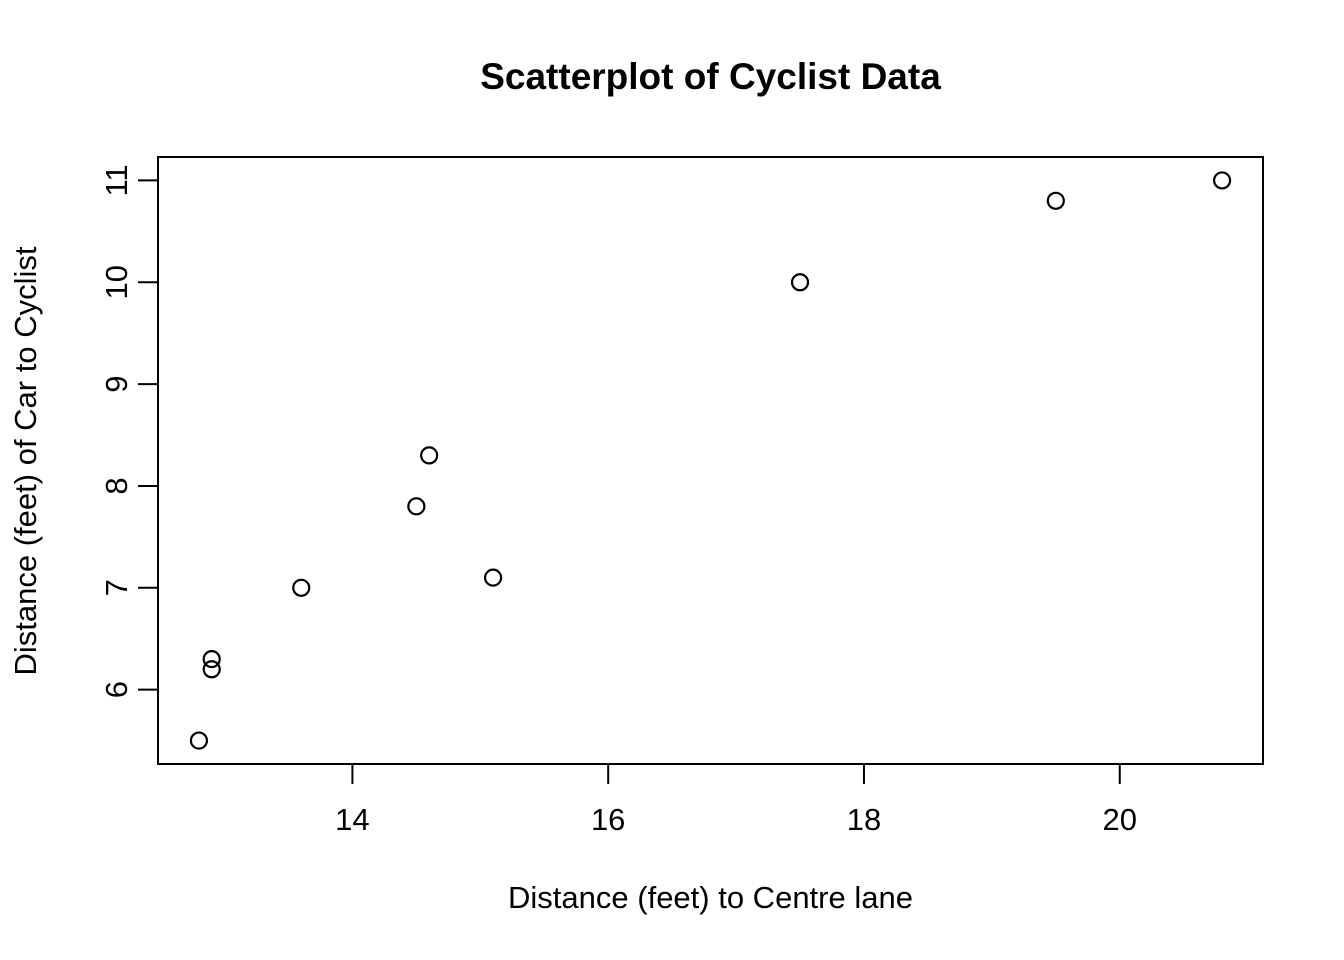 Image resolution: width=1344 pixels, height=960 pixels. What do you see at coordinates (1120, 819) in the screenshot?
I see `x-tick-label: 20` at bounding box center [1120, 819].